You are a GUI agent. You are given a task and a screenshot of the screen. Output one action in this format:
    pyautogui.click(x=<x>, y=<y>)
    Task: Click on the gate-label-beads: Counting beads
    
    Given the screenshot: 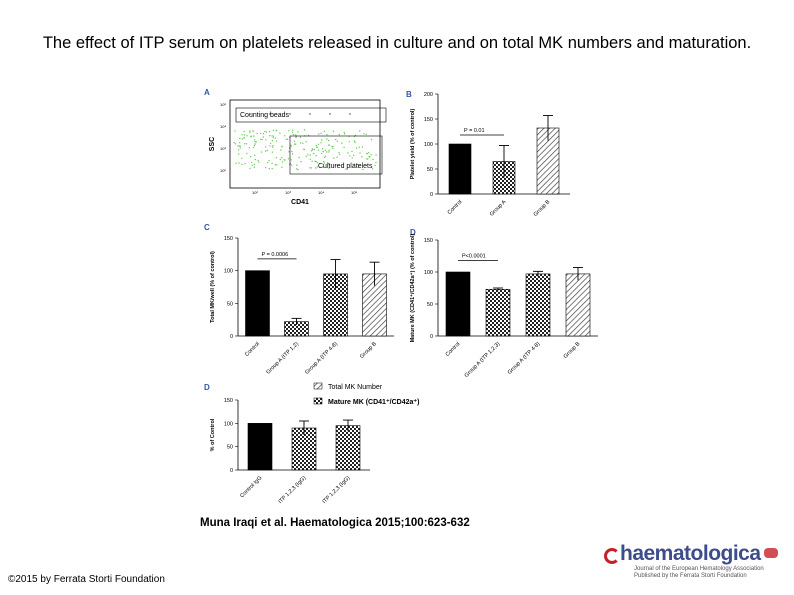 What is the action you would take?
    pyautogui.click(x=265, y=115)
    